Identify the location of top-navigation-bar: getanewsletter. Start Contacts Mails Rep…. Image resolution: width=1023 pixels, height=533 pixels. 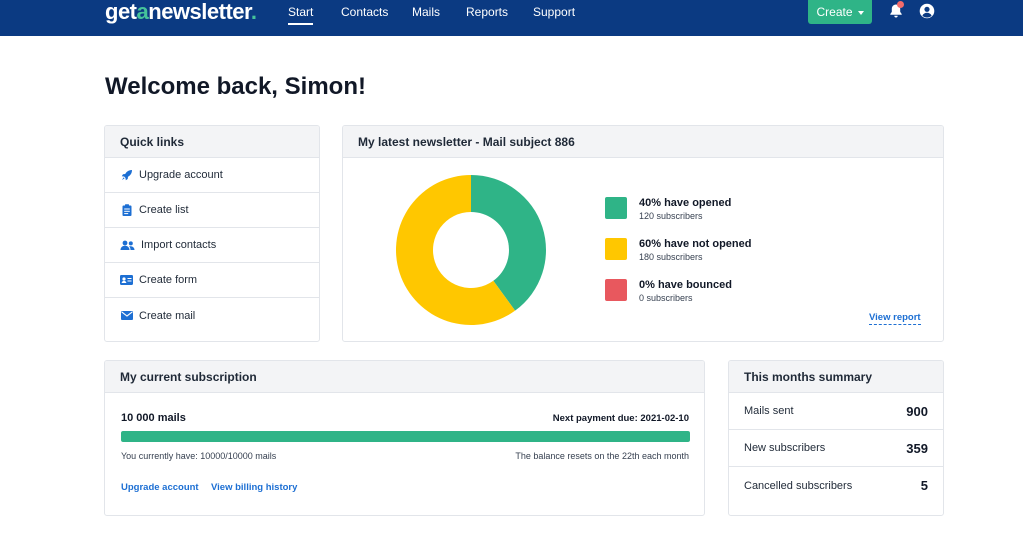
(511, 18).